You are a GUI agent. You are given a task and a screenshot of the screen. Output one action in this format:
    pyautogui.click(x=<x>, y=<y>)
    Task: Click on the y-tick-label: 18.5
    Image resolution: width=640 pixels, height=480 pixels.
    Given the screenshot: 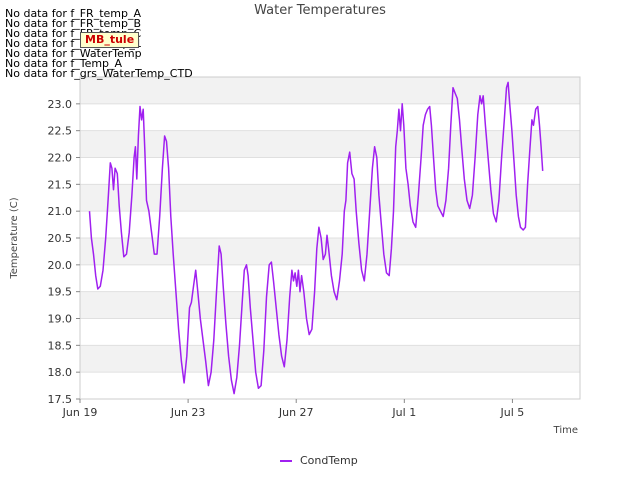 What is the action you would take?
    pyautogui.click(x=60, y=345)
    